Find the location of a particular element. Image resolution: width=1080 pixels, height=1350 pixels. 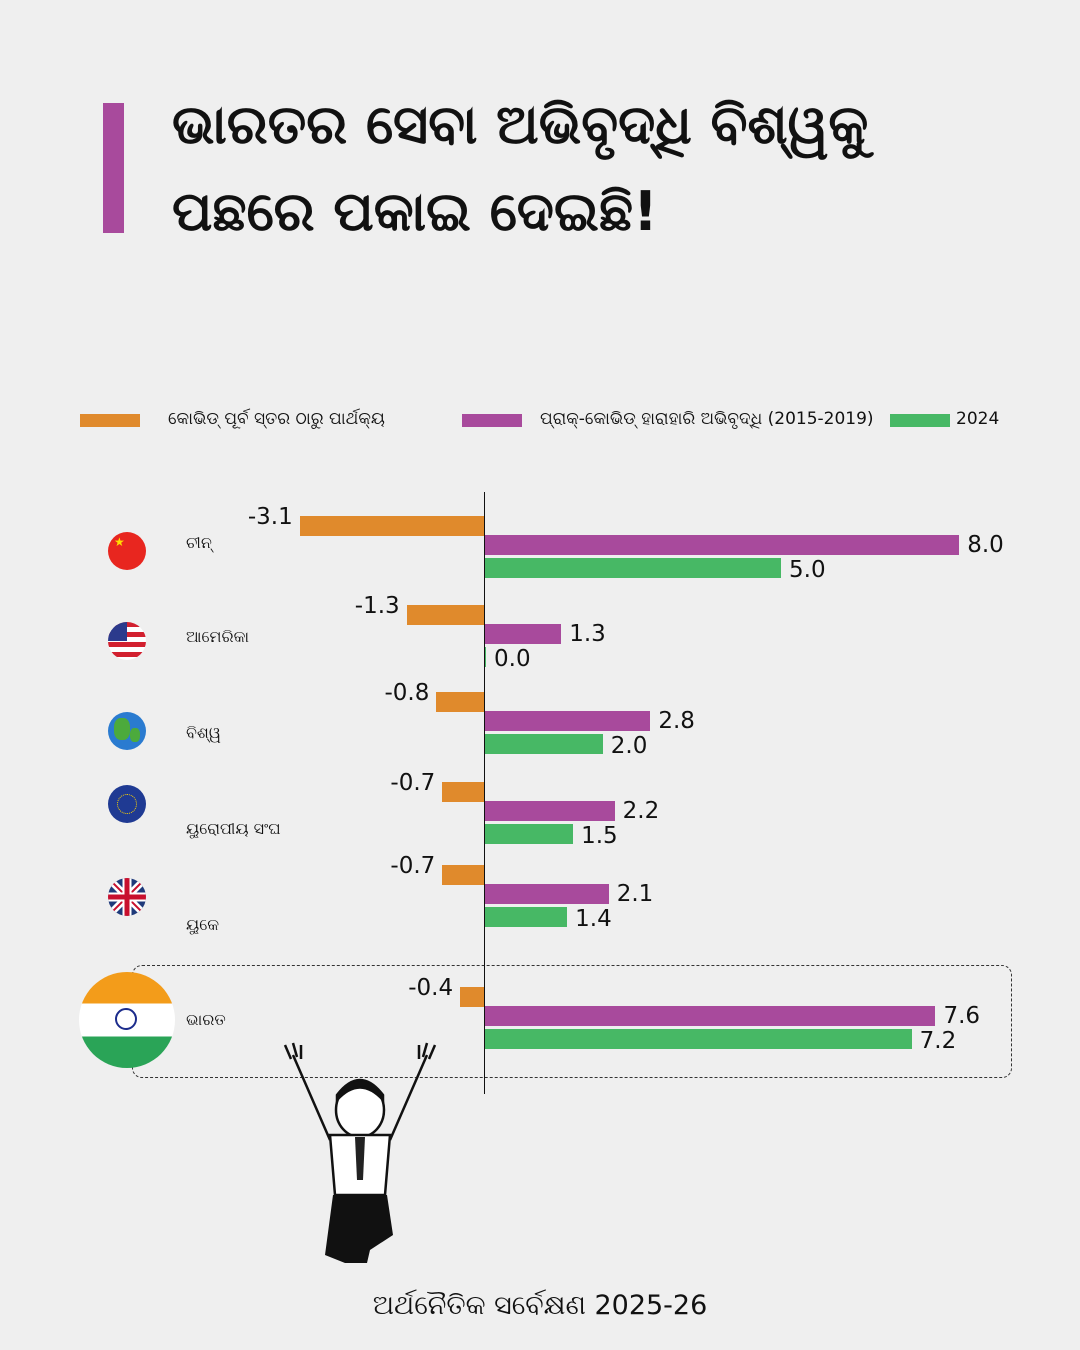

title-line-2: ପଛରେ ପକାଇ ଦେଇଛି! is located at coordinates (415, 211).